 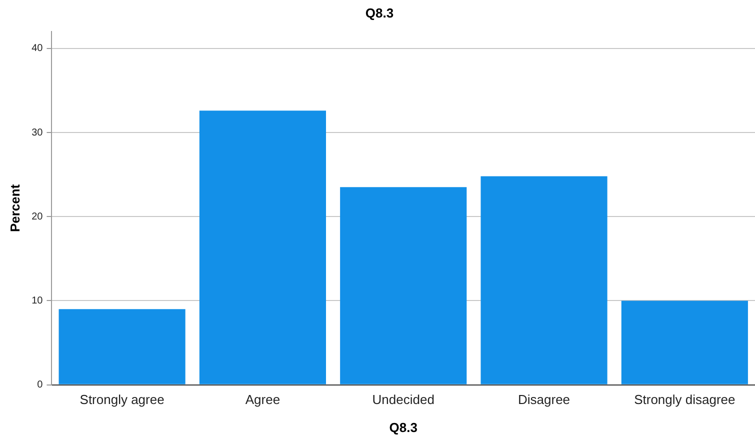 I want to click on y-tick-label: 0, so click(x=40, y=385).